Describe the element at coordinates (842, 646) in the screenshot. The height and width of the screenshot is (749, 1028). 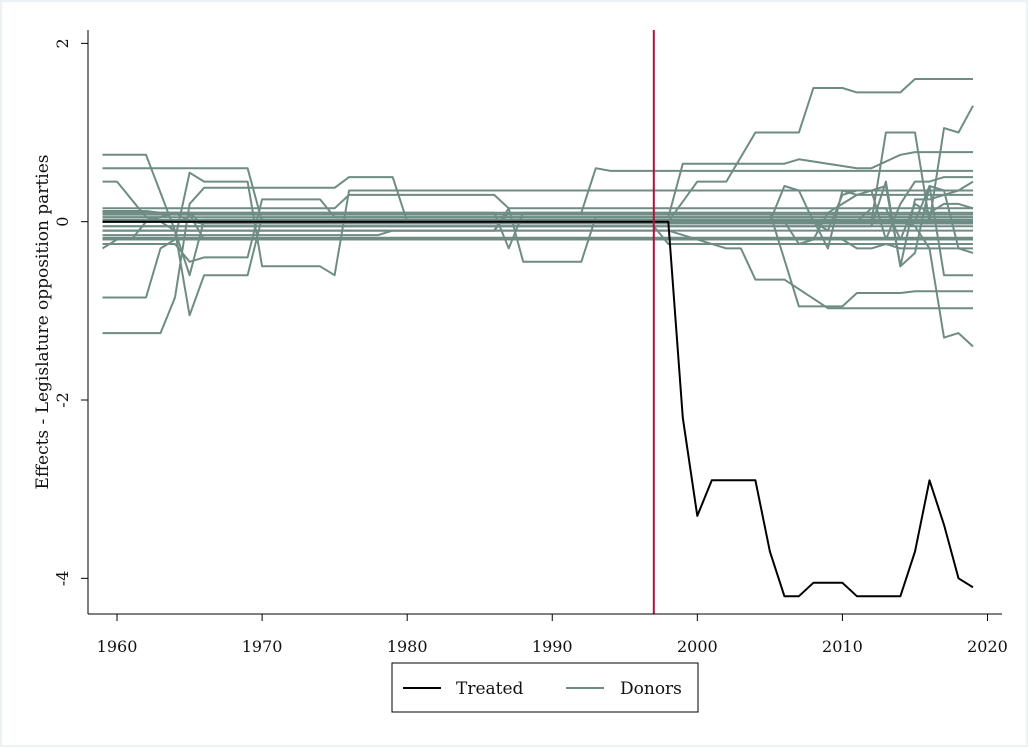
I see `x-tick-label: 2010` at that location.